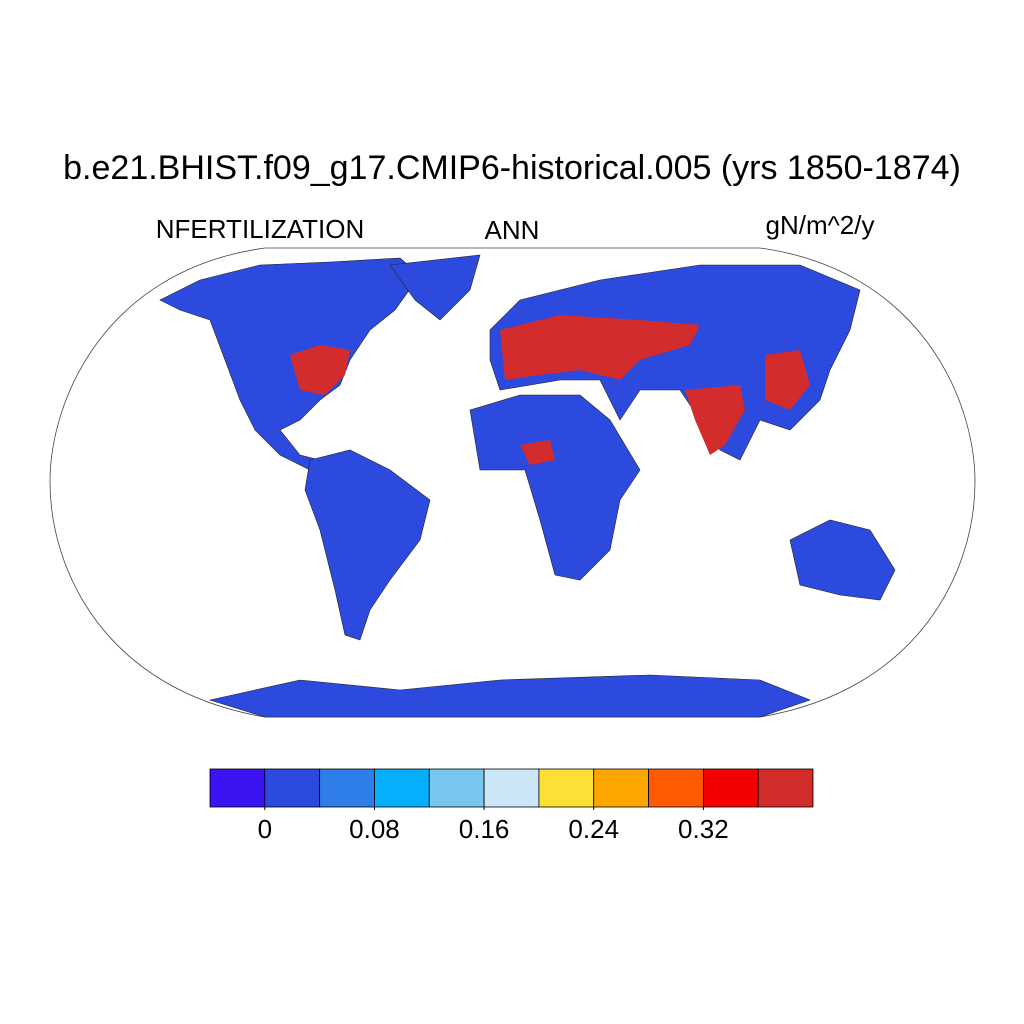 This screenshot has width=1024, height=1024. I want to click on australia, so click(842, 560).